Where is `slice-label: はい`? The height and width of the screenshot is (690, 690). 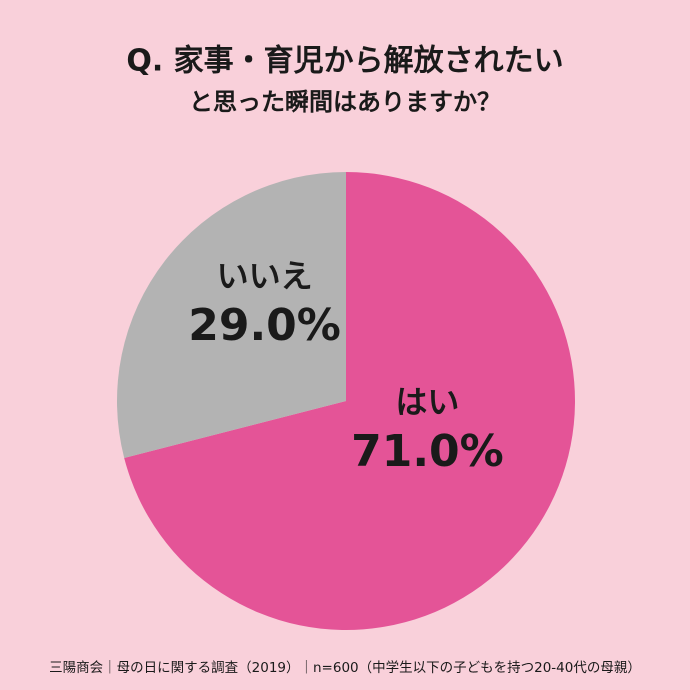
slice-label: はい is located at coordinates (427, 402).